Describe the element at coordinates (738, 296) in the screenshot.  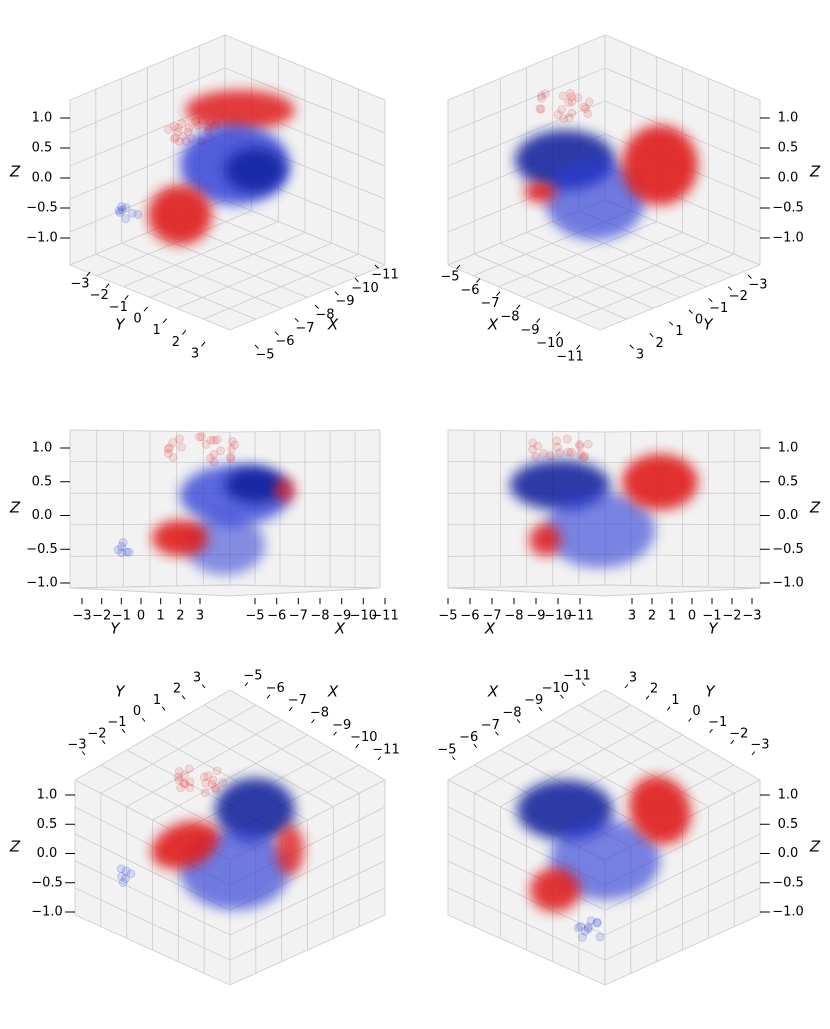
I see `y-axis-tick-label: −2` at that location.